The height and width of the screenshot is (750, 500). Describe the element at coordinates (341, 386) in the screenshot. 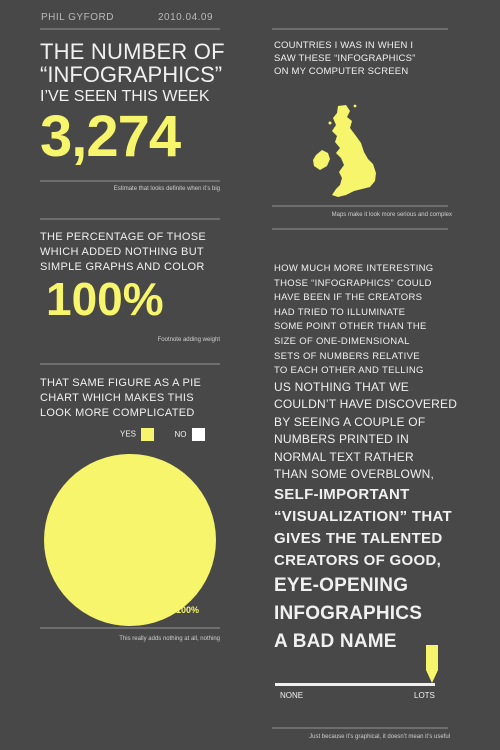

I see `essay-line: US NOTHING THAT WE` at that location.